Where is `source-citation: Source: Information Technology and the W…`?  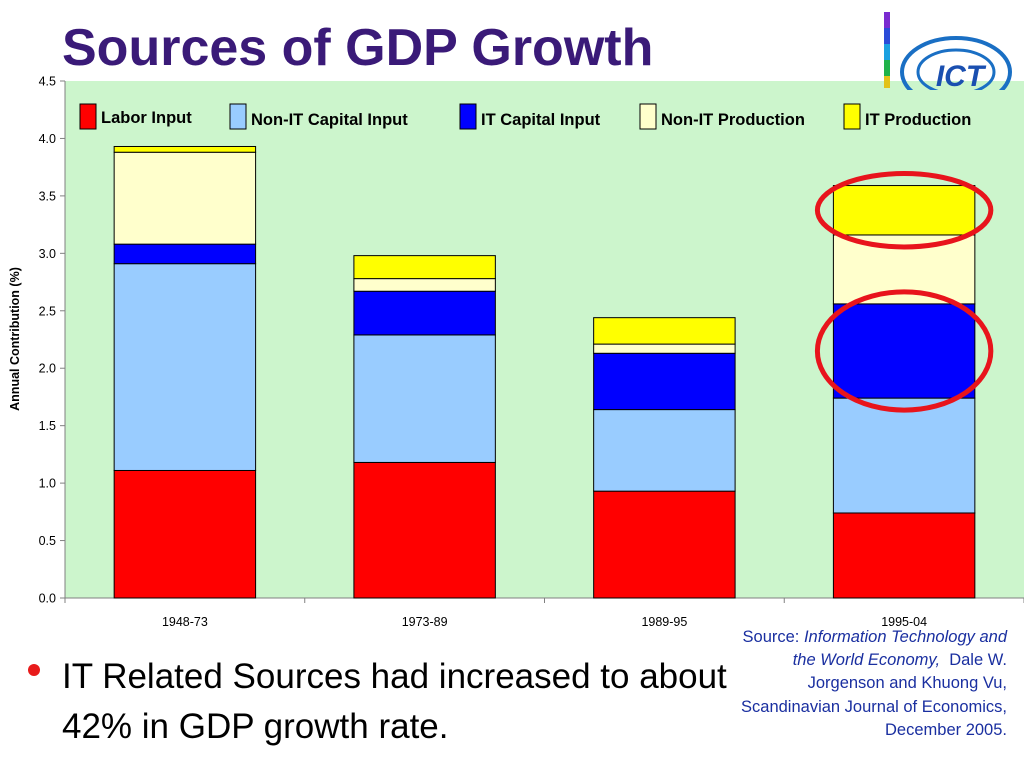 source-citation: Source: Information Technology and the W… is located at coordinates (872, 684).